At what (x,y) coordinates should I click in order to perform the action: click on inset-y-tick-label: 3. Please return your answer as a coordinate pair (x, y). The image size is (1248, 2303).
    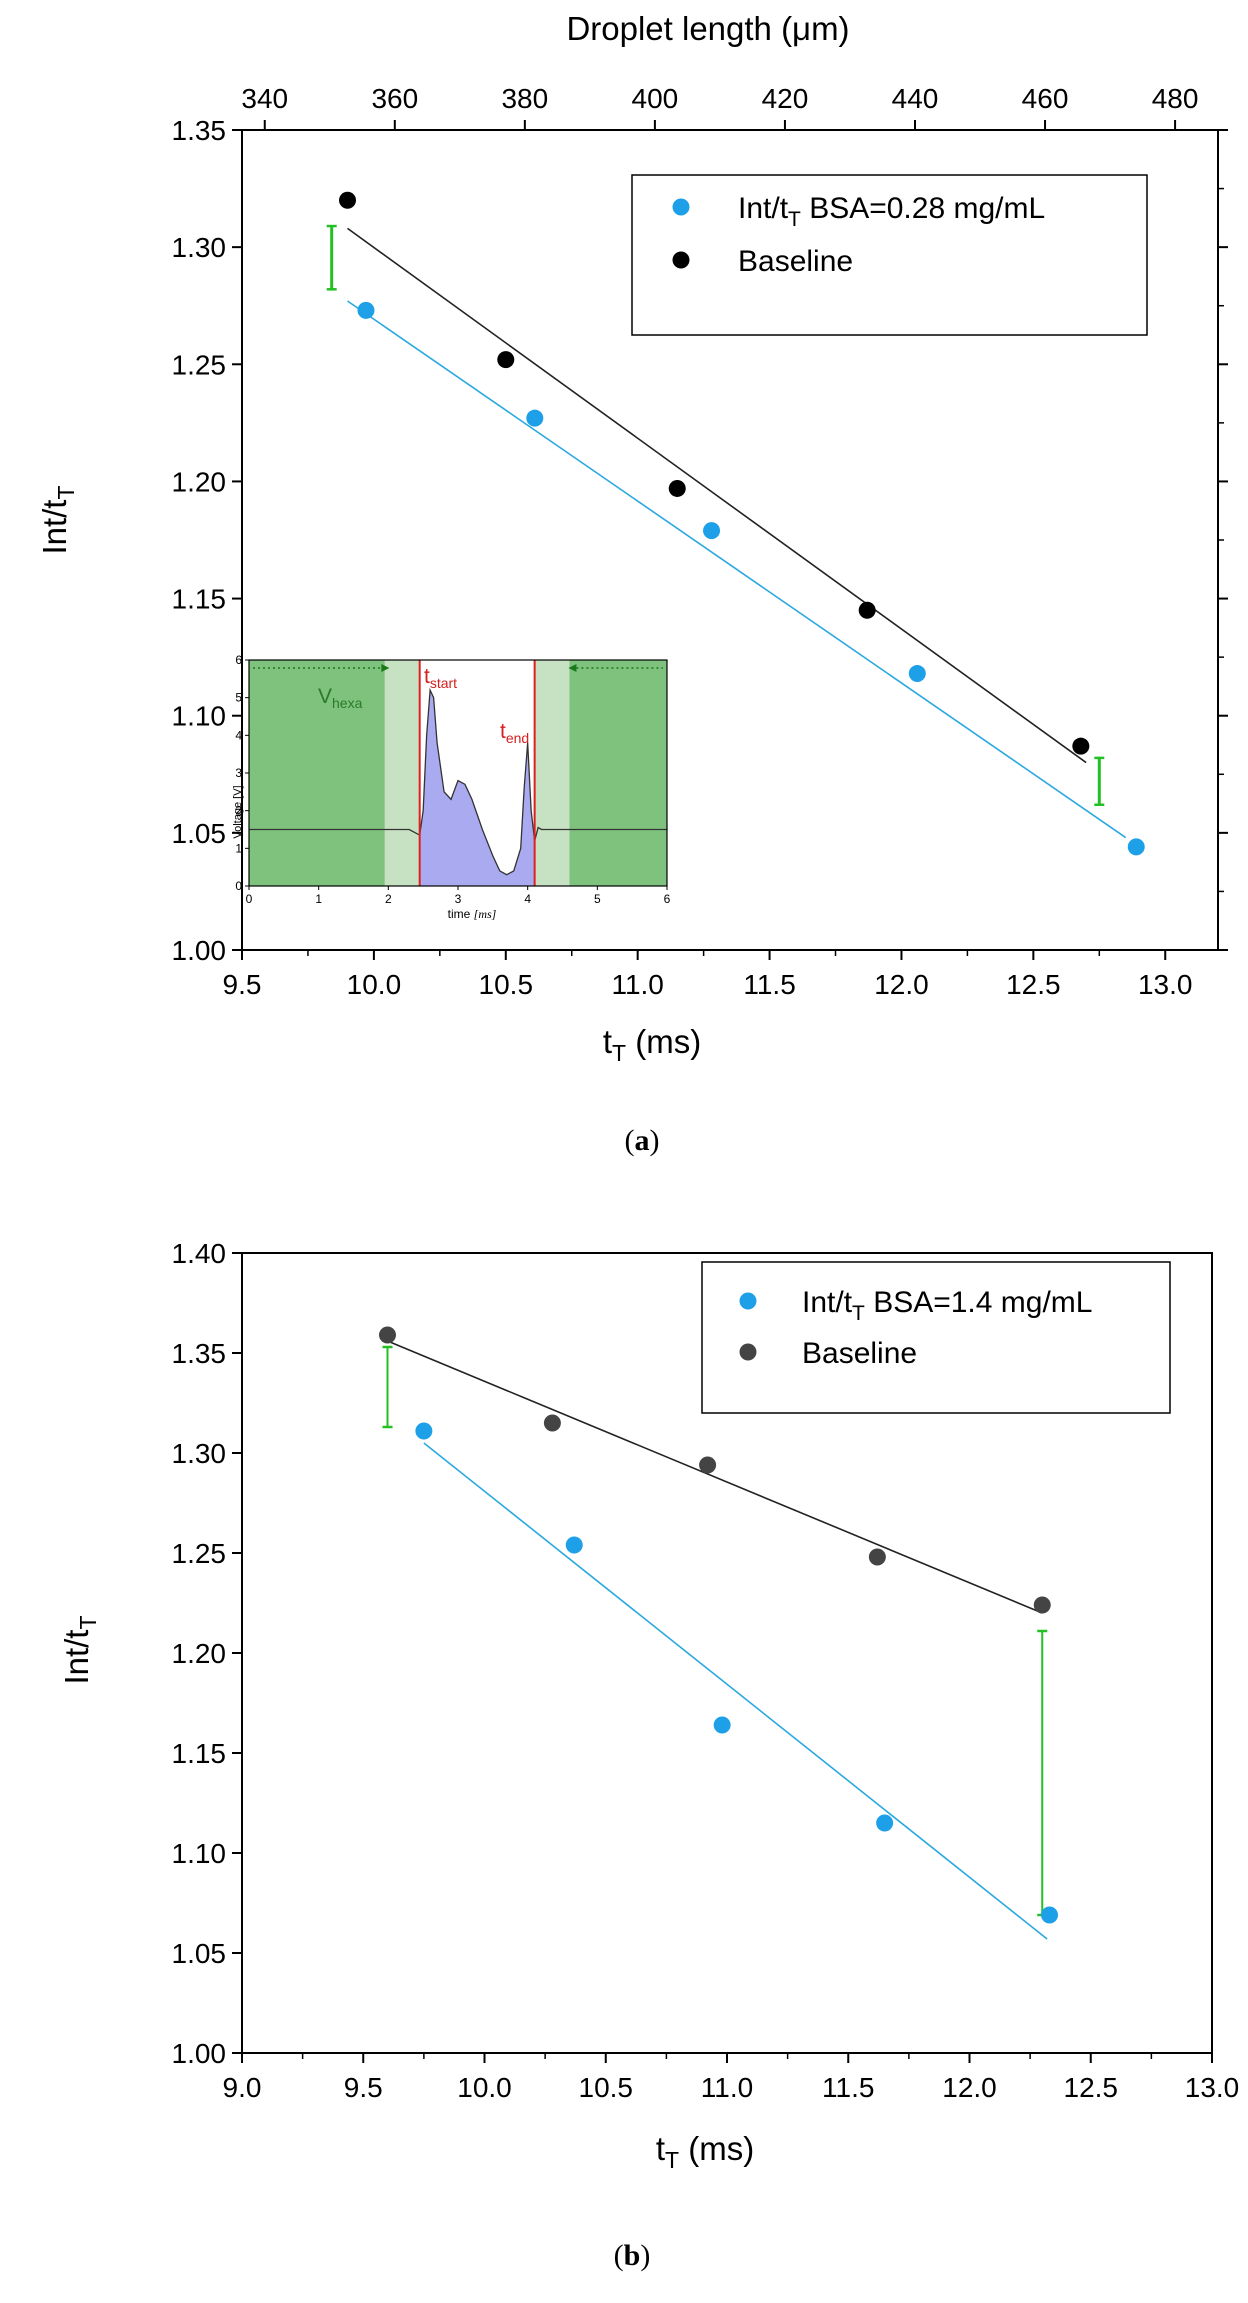
    Looking at the image, I should click on (238, 773).